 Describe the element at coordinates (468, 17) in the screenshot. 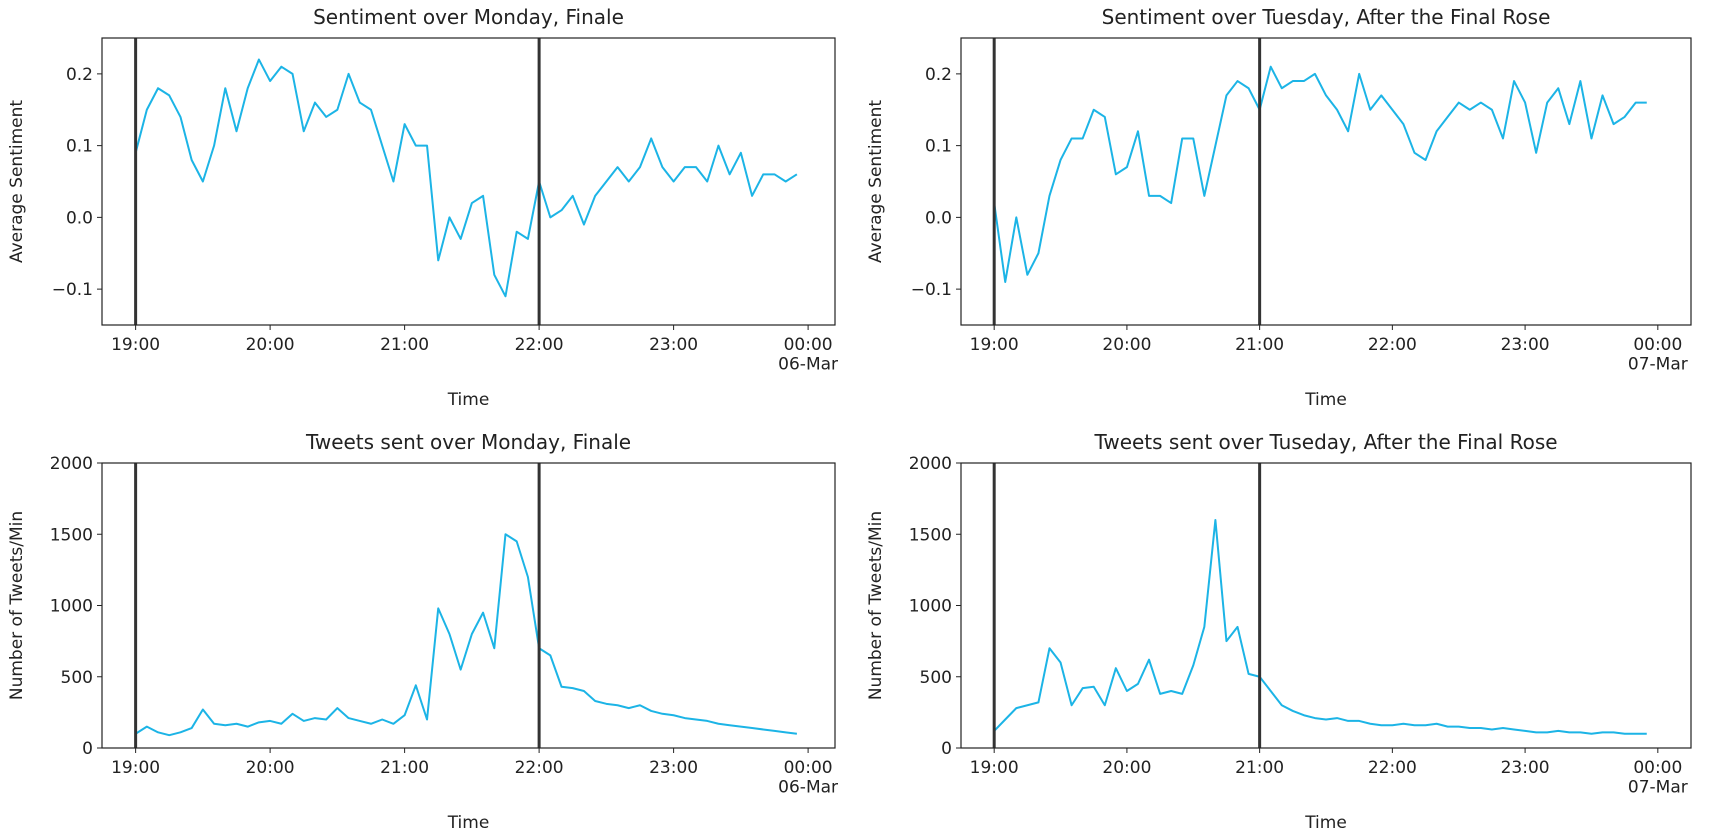

I see `subplot-title: Sentiment over Monday, Finale` at that location.